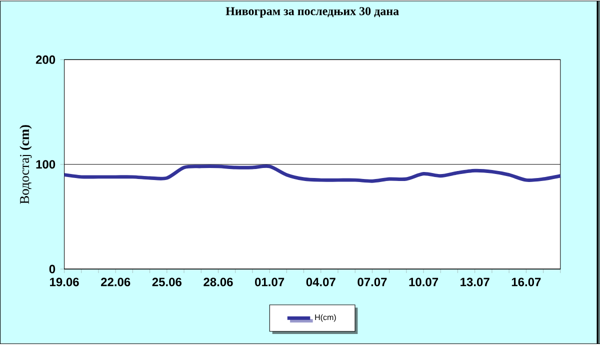 The height and width of the screenshot is (345, 600). Describe the element at coordinates (475, 282) in the screenshot. I see `x-tick-label: 13.07` at that location.